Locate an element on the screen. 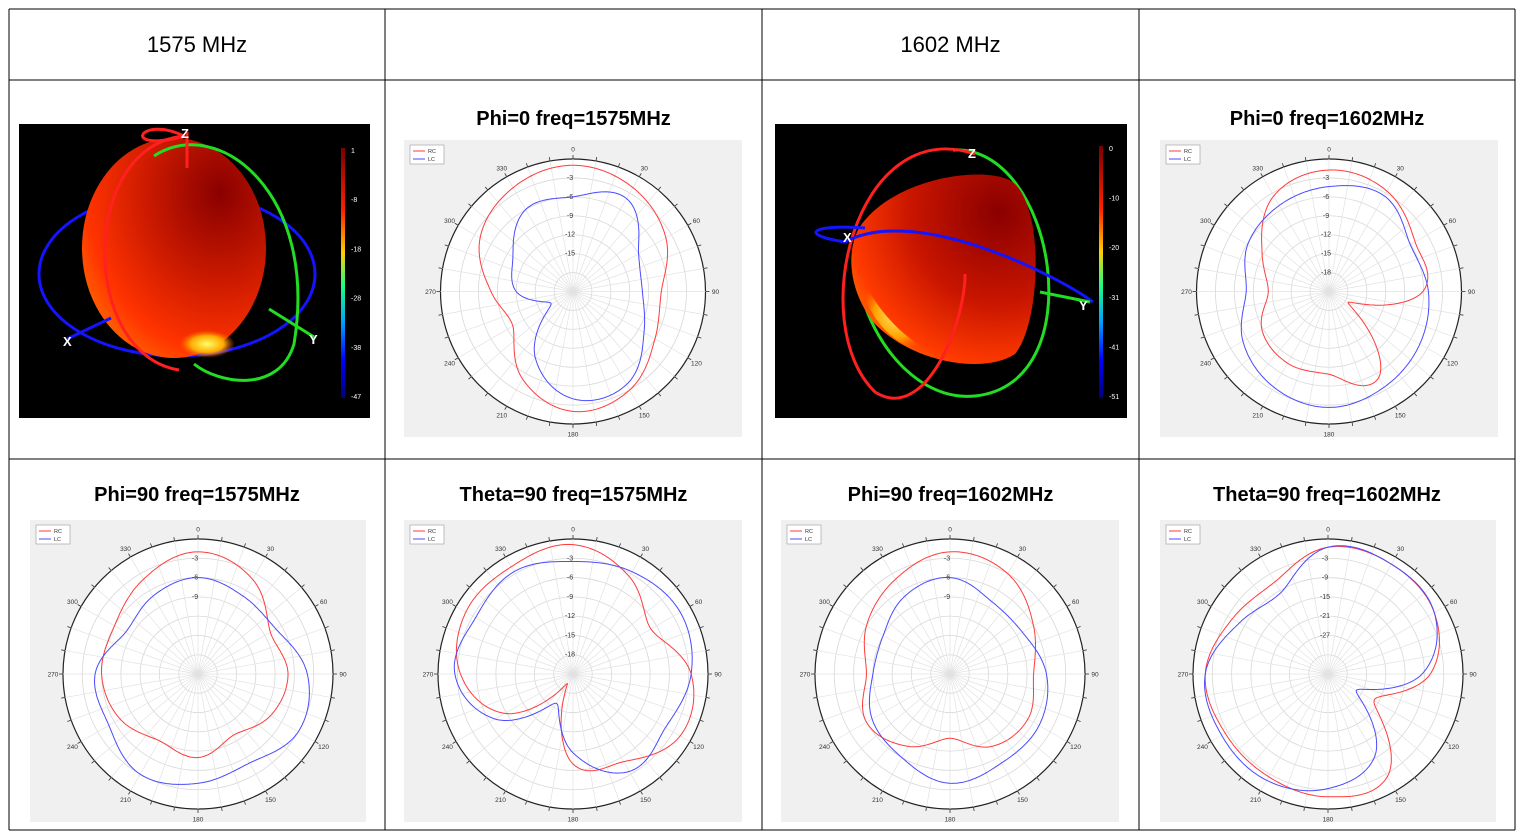  angle-tick-label: 180 is located at coordinates (198, 820).